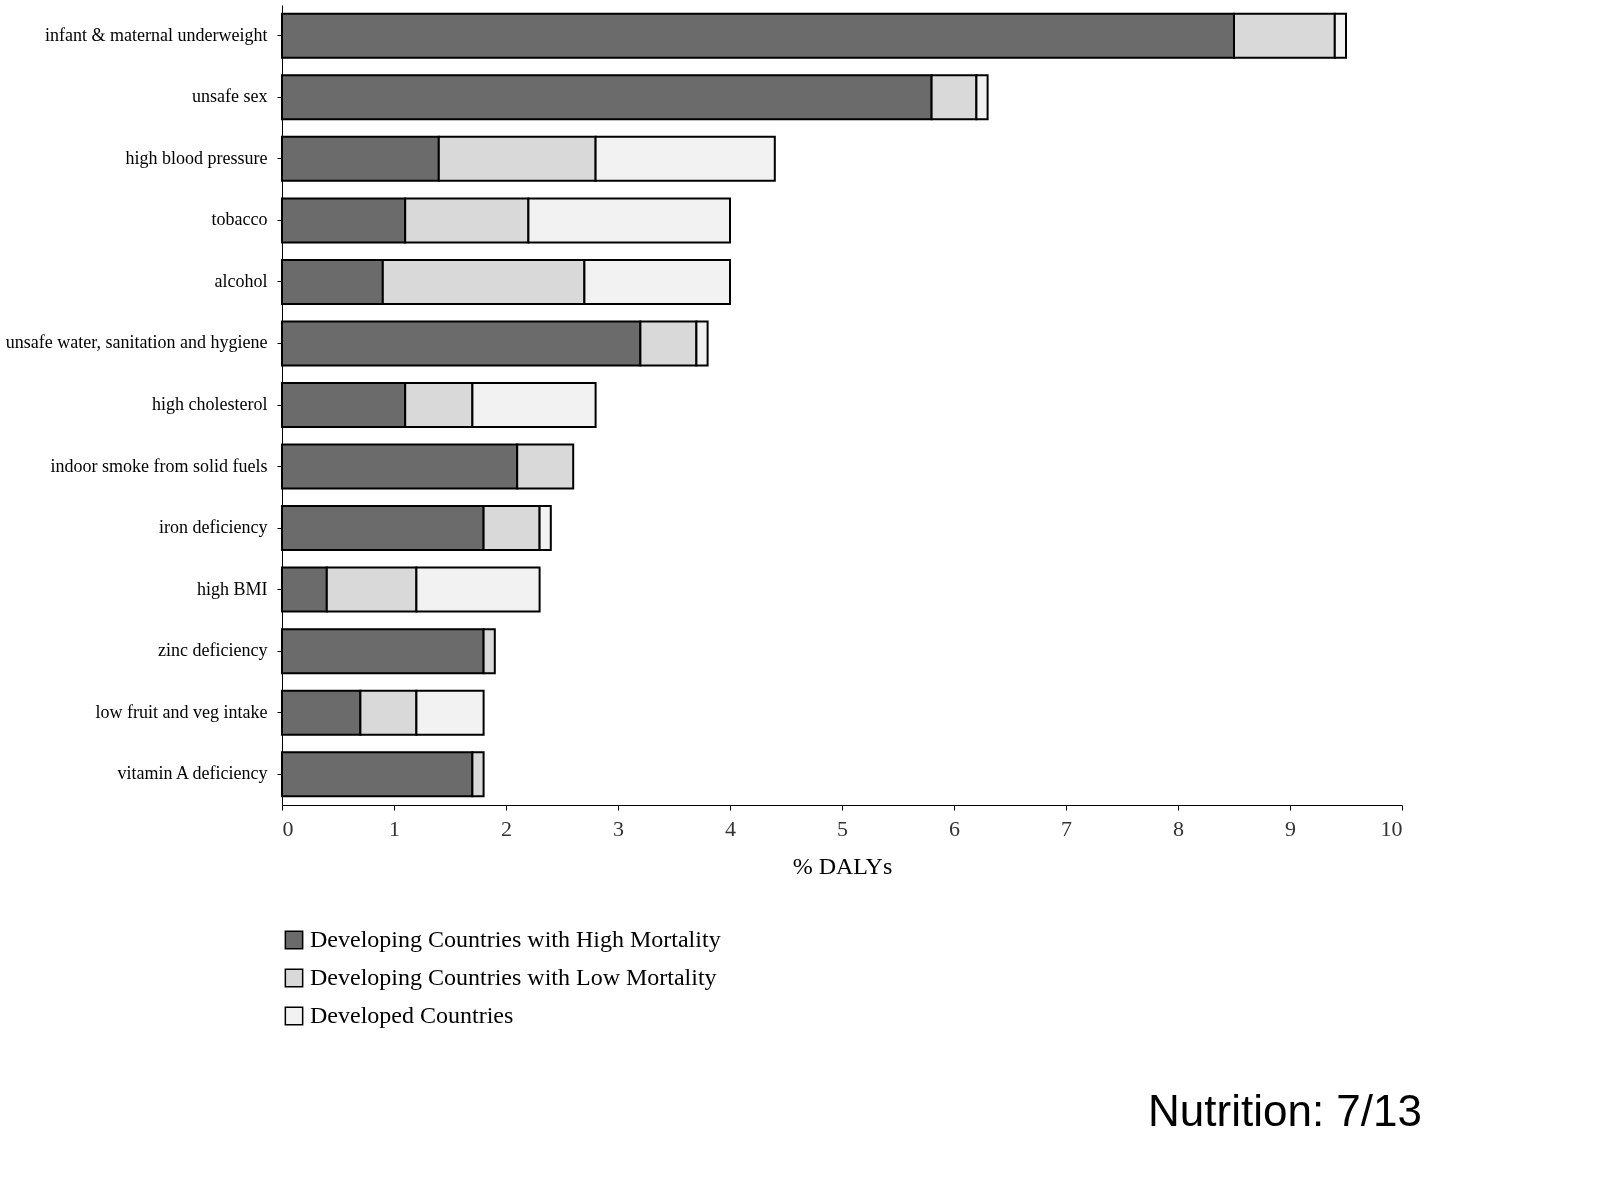 Image resolution: width=1612 pixels, height=1198 pixels. What do you see at coordinates (239, 219) in the screenshot?
I see `y-tick-label: tobacco` at bounding box center [239, 219].